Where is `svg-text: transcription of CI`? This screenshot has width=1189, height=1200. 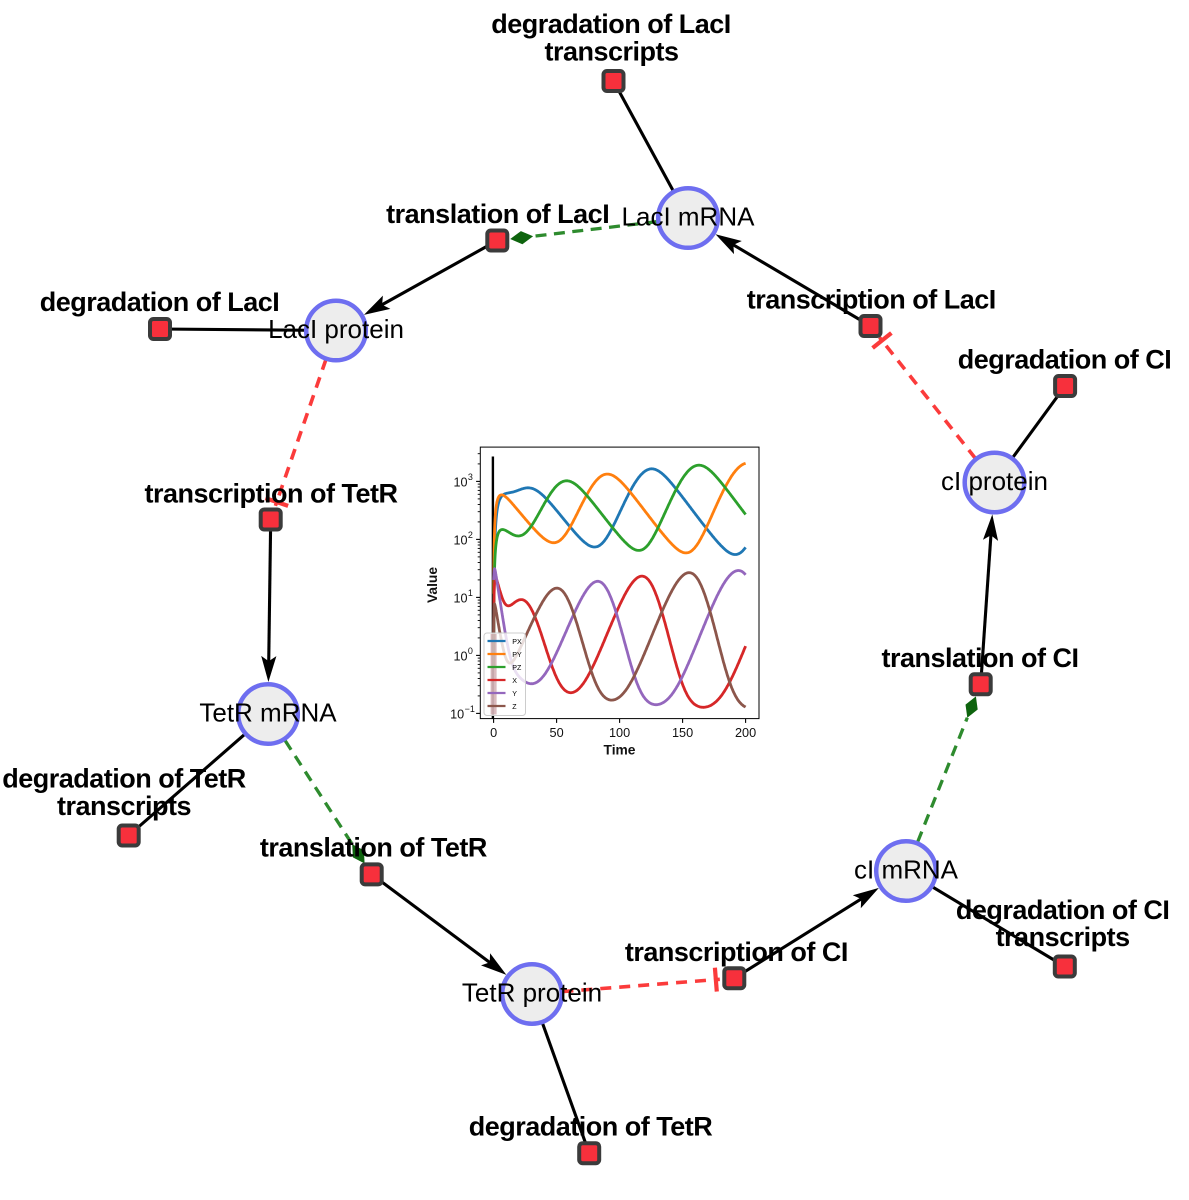 svg-text: transcription of CI is located at coordinates (736, 952).